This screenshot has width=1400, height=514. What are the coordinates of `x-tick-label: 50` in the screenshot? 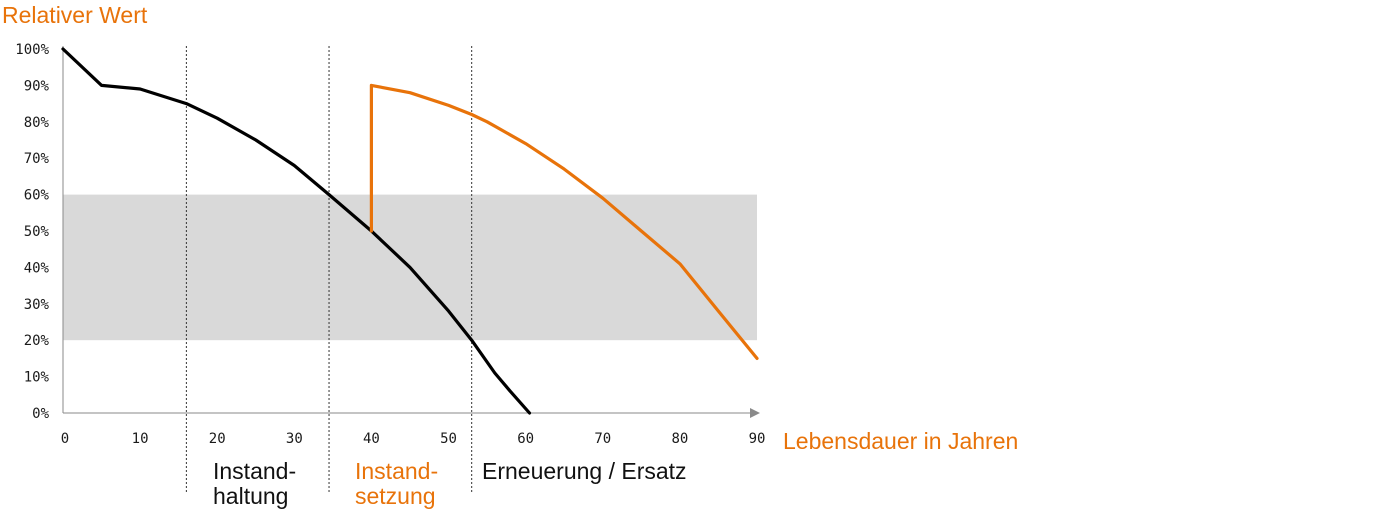 It's located at (448, 439).